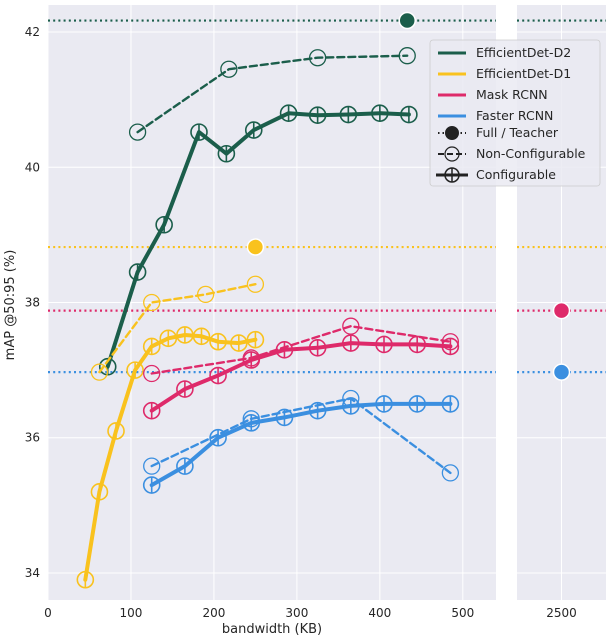 This screenshot has height=638, width=608. What do you see at coordinates (516, 174) in the screenshot?
I see `legend-label-configurable: Configurable` at bounding box center [516, 174].